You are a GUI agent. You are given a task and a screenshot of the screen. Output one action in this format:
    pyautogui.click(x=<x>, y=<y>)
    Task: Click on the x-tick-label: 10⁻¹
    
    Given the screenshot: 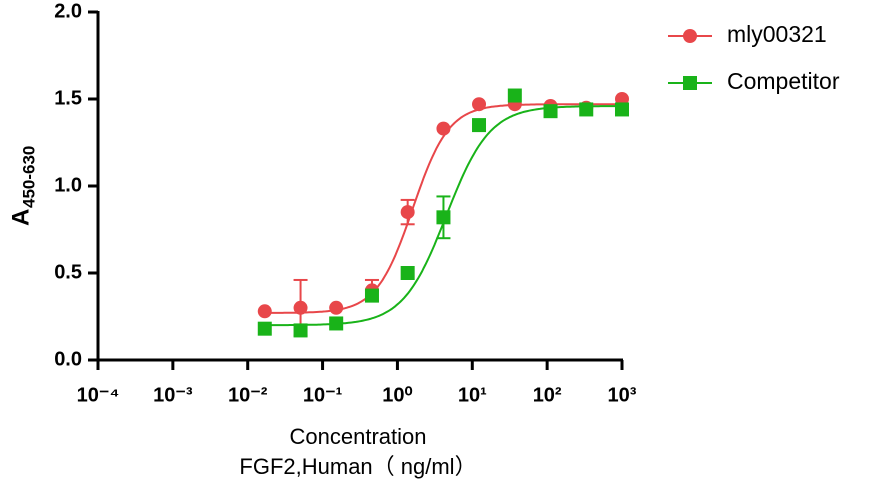 What is the action you would take?
    pyautogui.click(x=323, y=395)
    